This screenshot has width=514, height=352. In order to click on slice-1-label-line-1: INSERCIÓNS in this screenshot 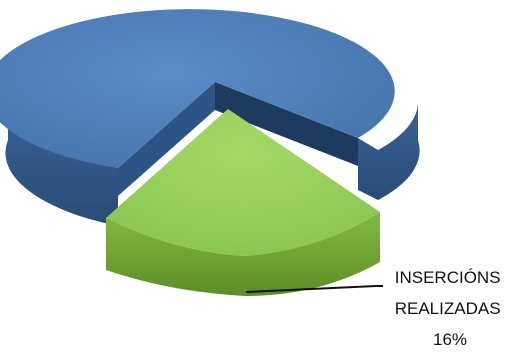, I will do `click(448, 277)`.